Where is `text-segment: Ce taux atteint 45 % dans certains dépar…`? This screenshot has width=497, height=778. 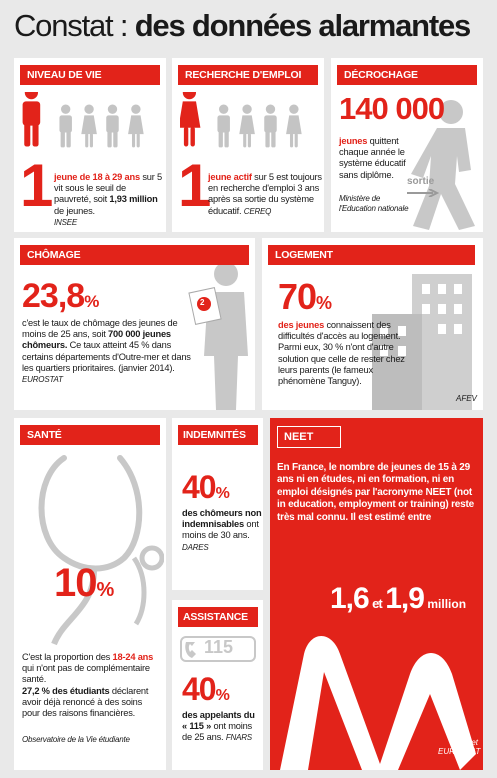 text-segment: Ce taux atteint 45 % dans certains dépar… is located at coordinates (106, 356).